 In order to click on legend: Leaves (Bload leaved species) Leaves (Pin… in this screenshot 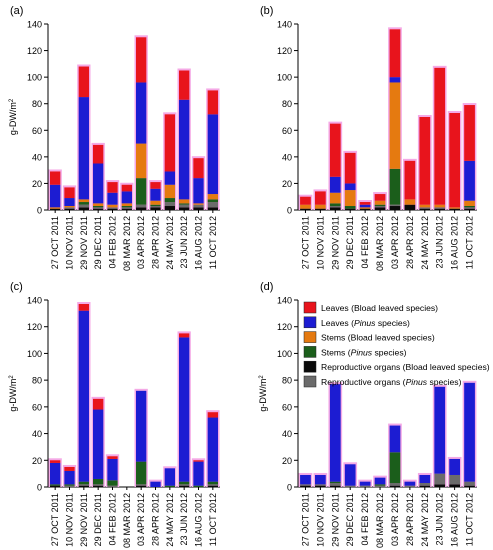, I will do `click(396, 344)`.